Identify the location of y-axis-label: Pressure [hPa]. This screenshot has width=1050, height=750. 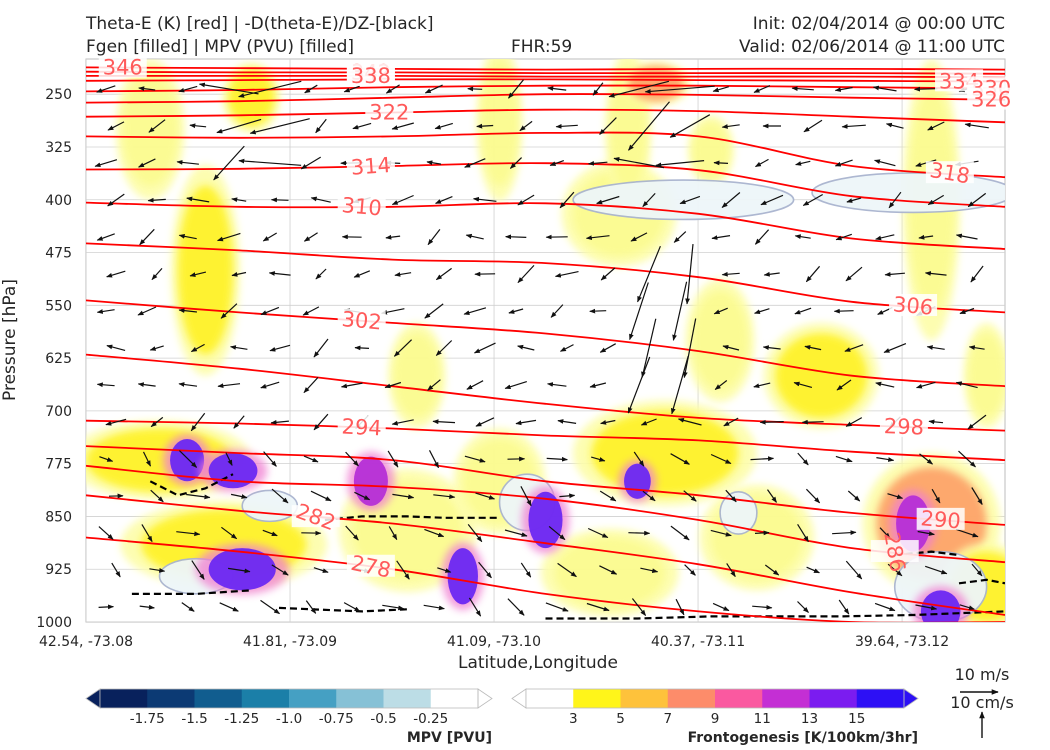
(10, 340).